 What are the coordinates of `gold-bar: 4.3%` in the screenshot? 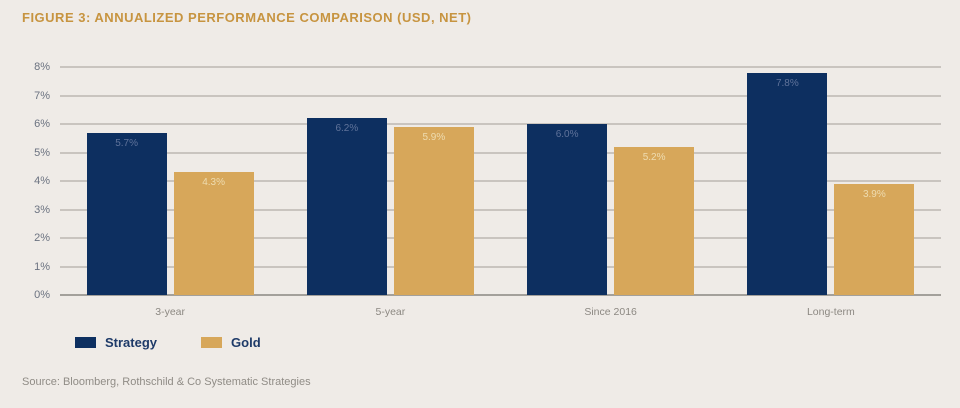 It's located at (213, 233).